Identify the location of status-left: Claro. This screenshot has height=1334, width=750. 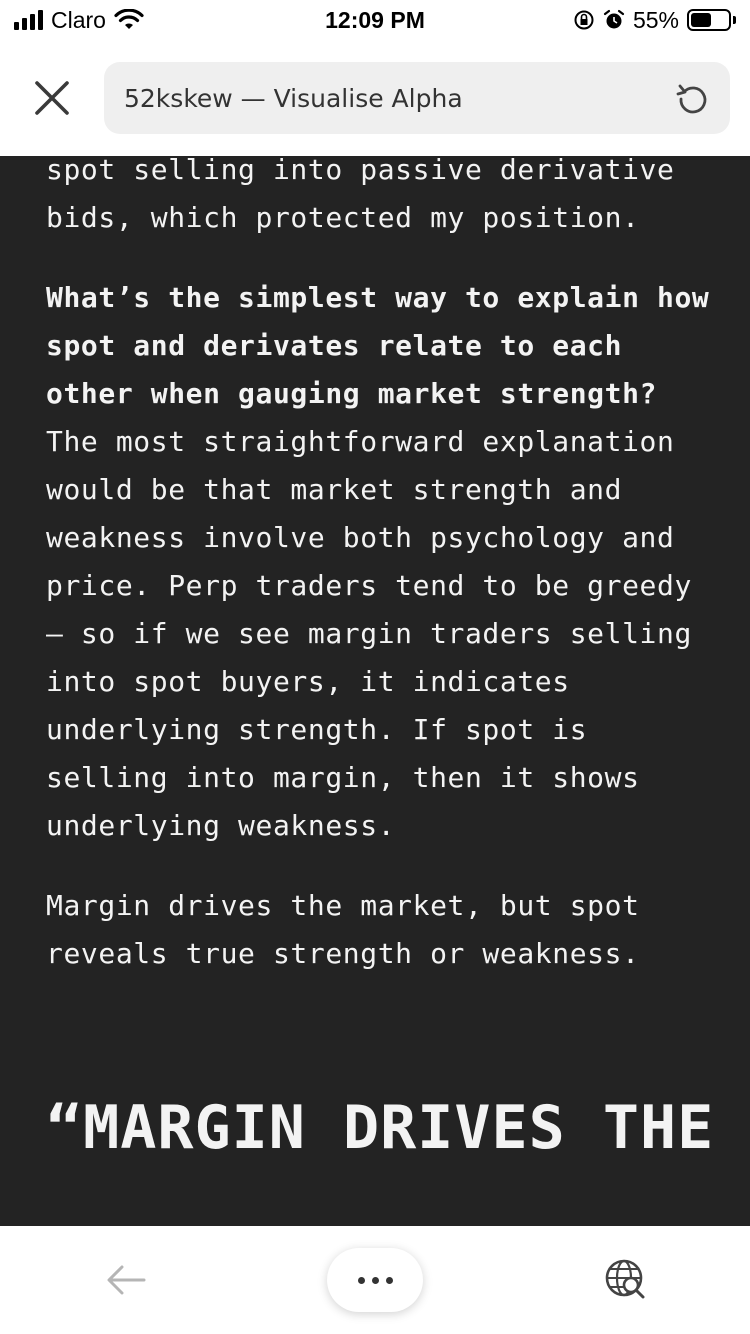
(79, 20).